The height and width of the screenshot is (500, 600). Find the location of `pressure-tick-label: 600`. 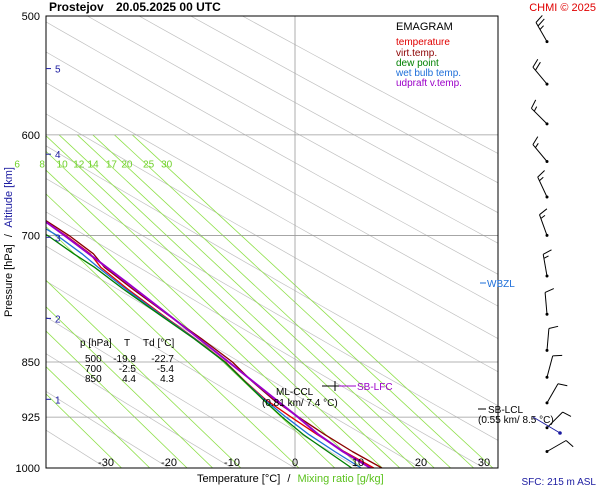

pressure-tick-label: 600 is located at coordinates (31, 136).